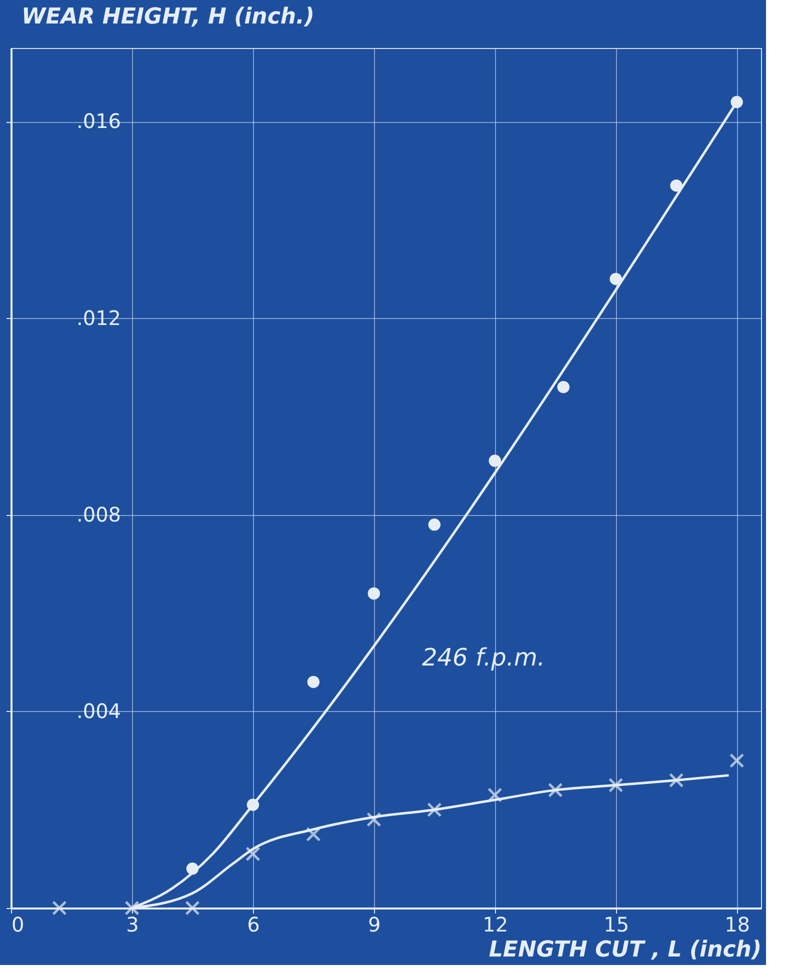 This screenshot has height=975, width=810. What do you see at coordinates (253, 924) in the screenshot?
I see `x-tick-label: 6` at bounding box center [253, 924].